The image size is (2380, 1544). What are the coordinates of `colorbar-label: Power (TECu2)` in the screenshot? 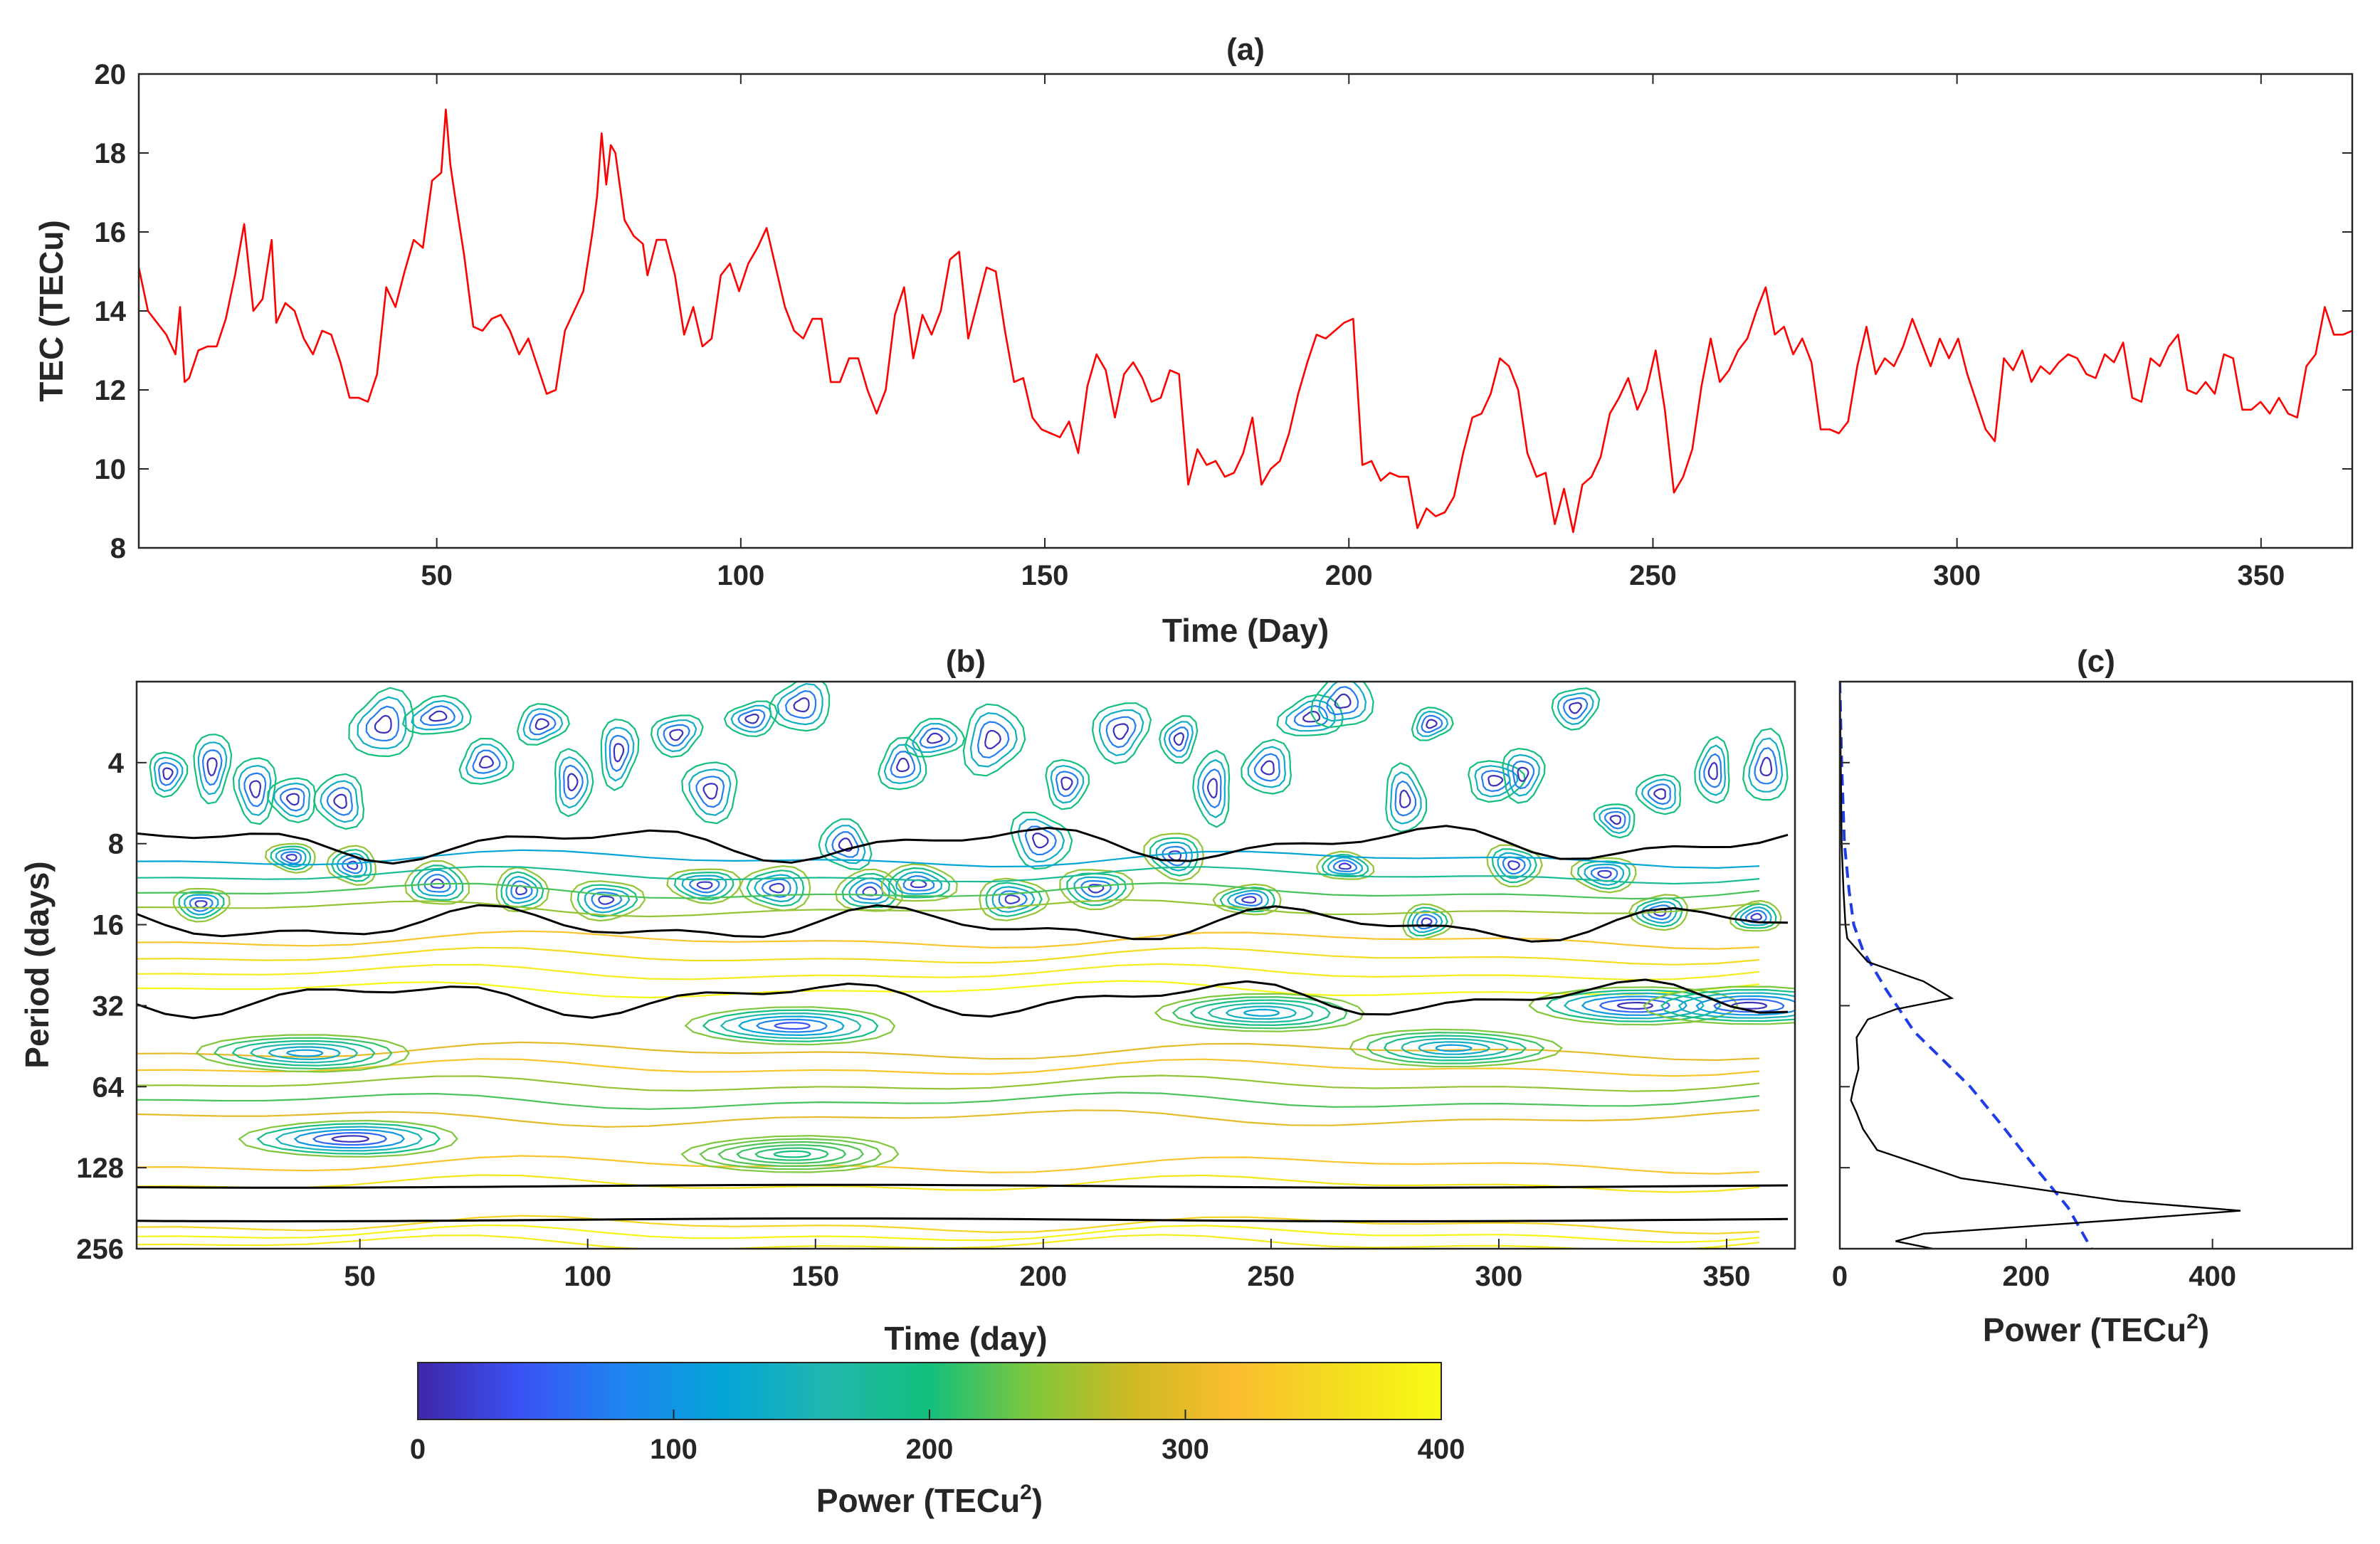 It's located at (929, 1500).